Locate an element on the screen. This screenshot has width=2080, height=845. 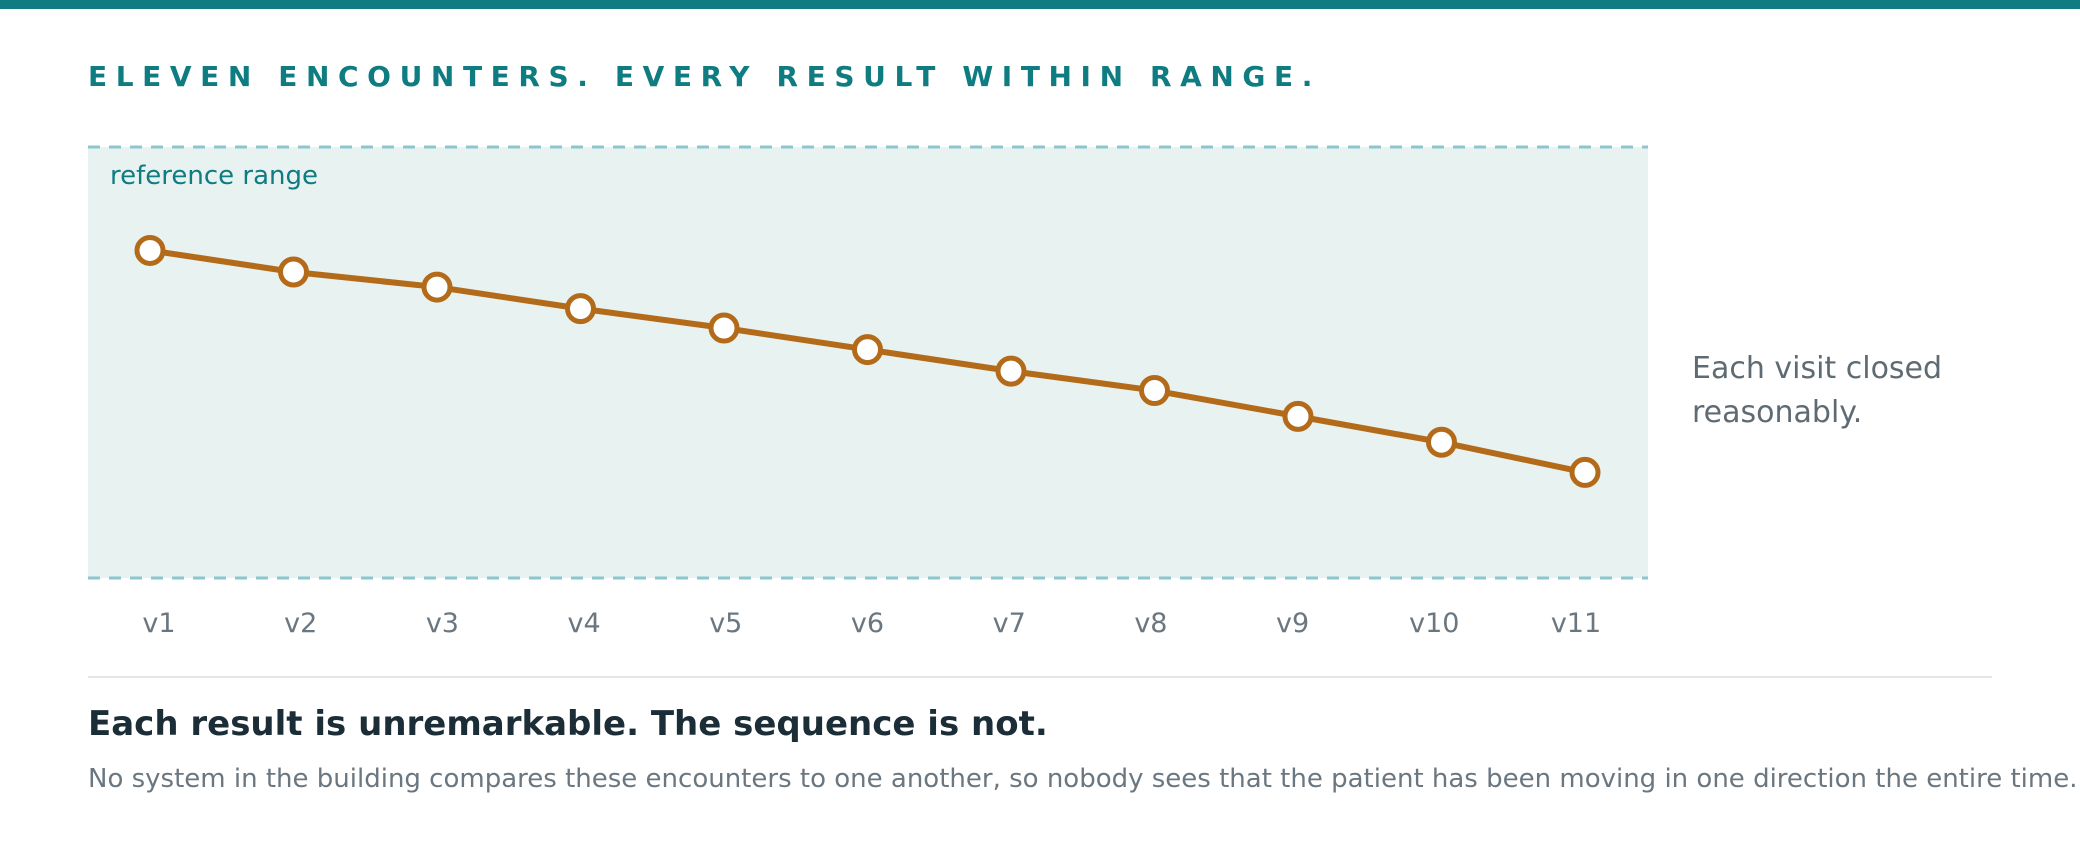
side-note: Each visit closed reasonably. is located at coordinates (1817, 390).